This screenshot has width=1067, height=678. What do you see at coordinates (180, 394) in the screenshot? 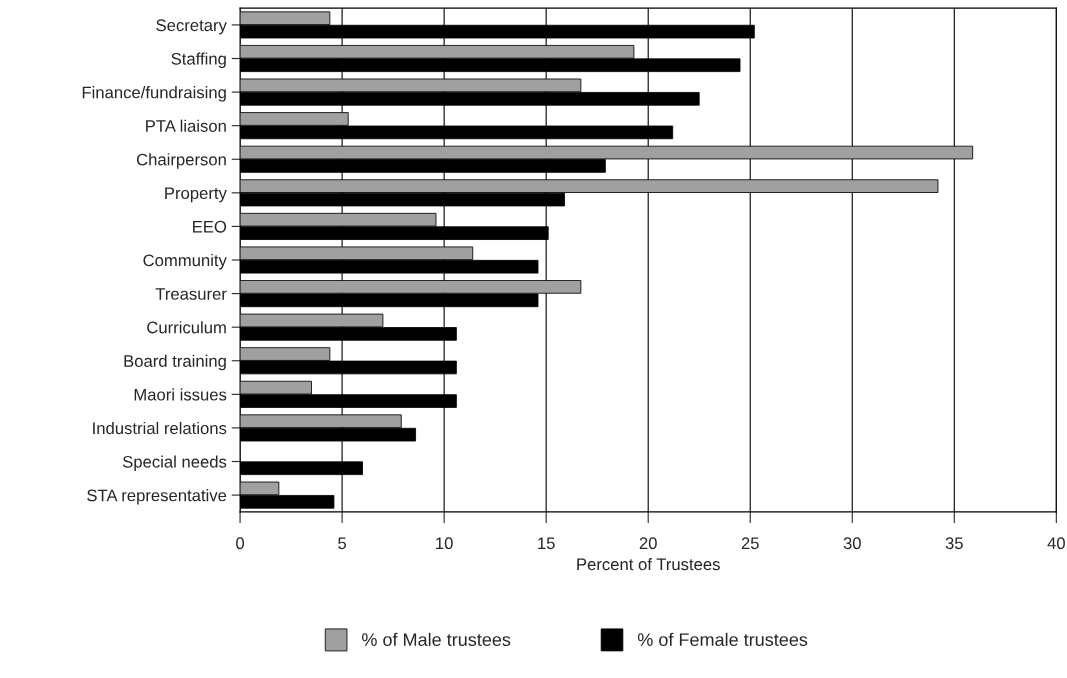
I see `y-tick-label: Maori issues` at bounding box center [180, 394].